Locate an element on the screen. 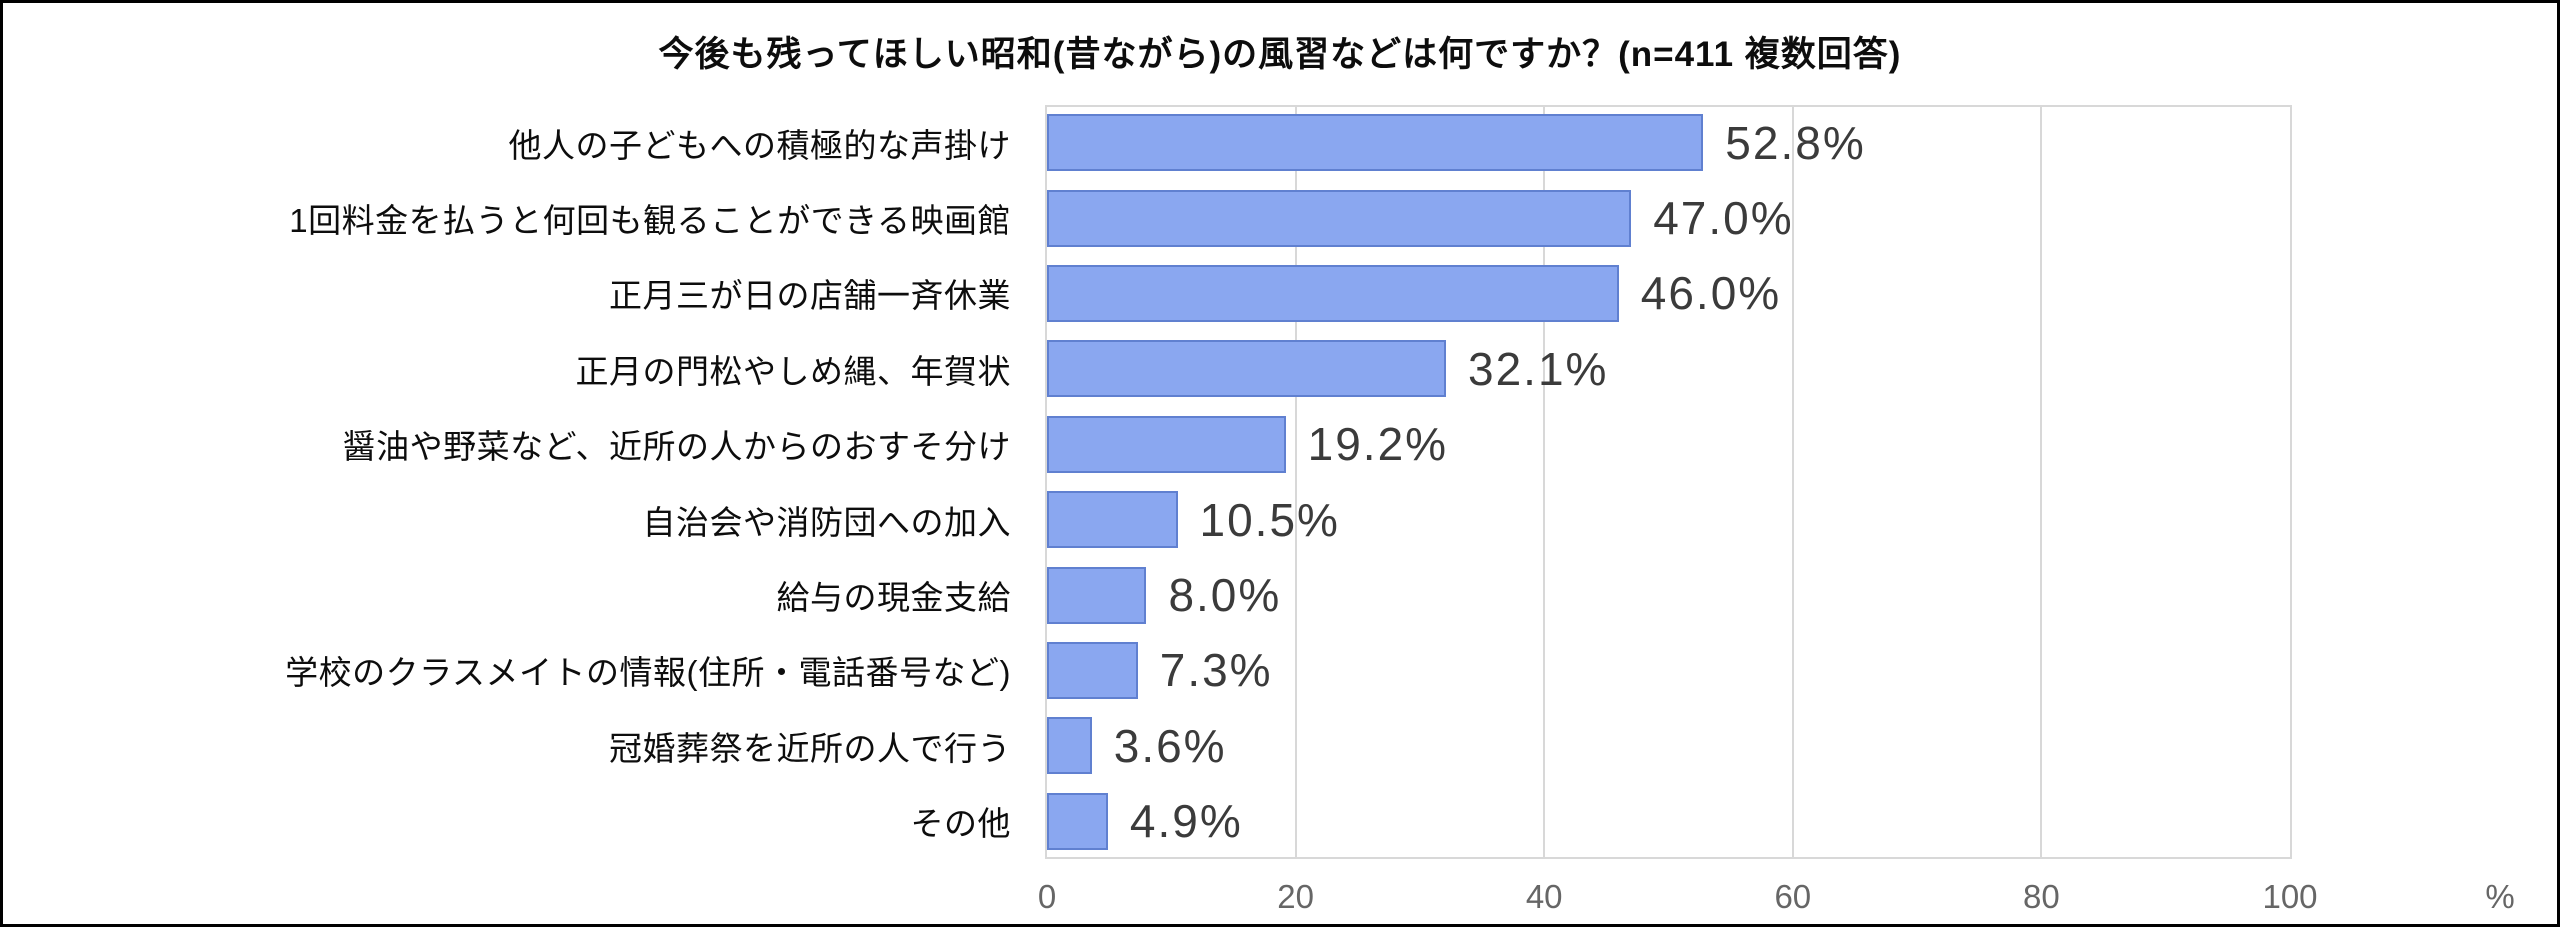 The height and width of the screenshot is (927, 2560). bar-row: 他人の子どもへの積極的な声掛け 52.8% is located at coordinates (1280, 142).